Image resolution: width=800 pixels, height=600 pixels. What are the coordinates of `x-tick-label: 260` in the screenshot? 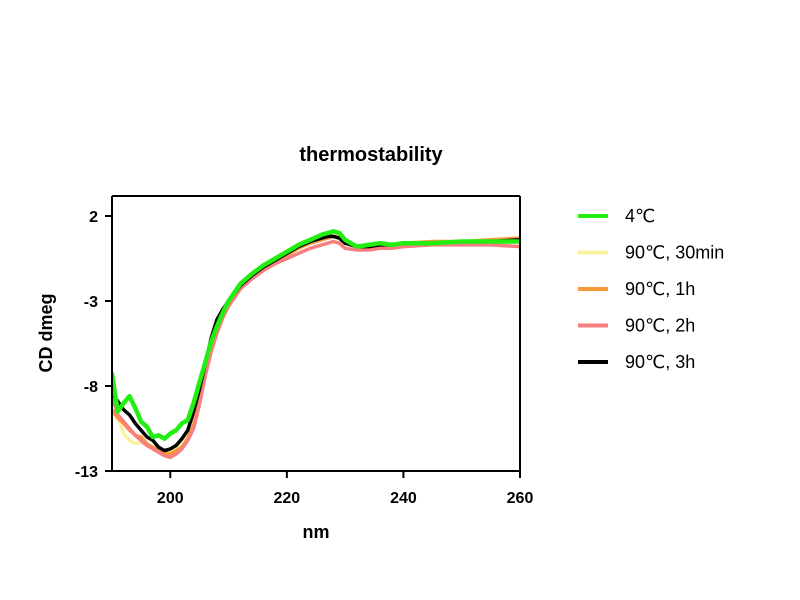 It's located at (520, 498).